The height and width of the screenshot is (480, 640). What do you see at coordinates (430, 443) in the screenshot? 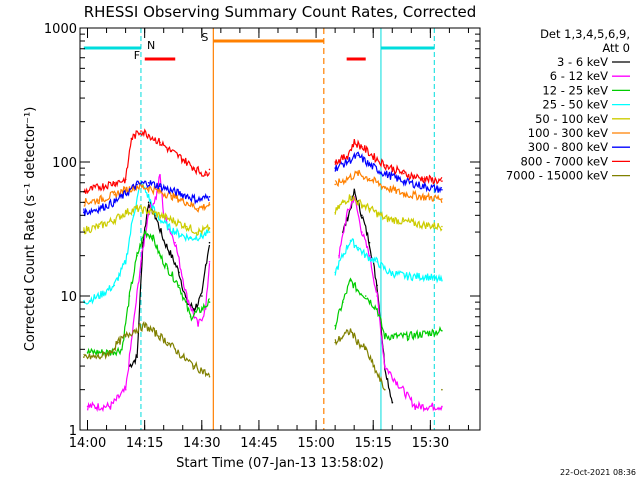
I see `x-tick-label: 15:30` at bounding box center [430, 443].